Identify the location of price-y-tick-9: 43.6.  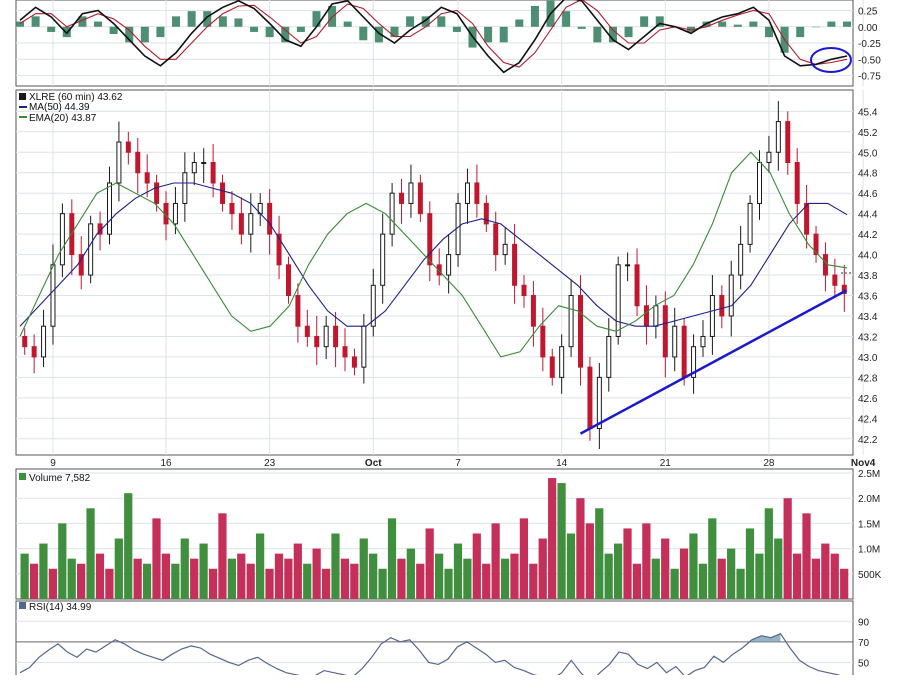
(868, 297).